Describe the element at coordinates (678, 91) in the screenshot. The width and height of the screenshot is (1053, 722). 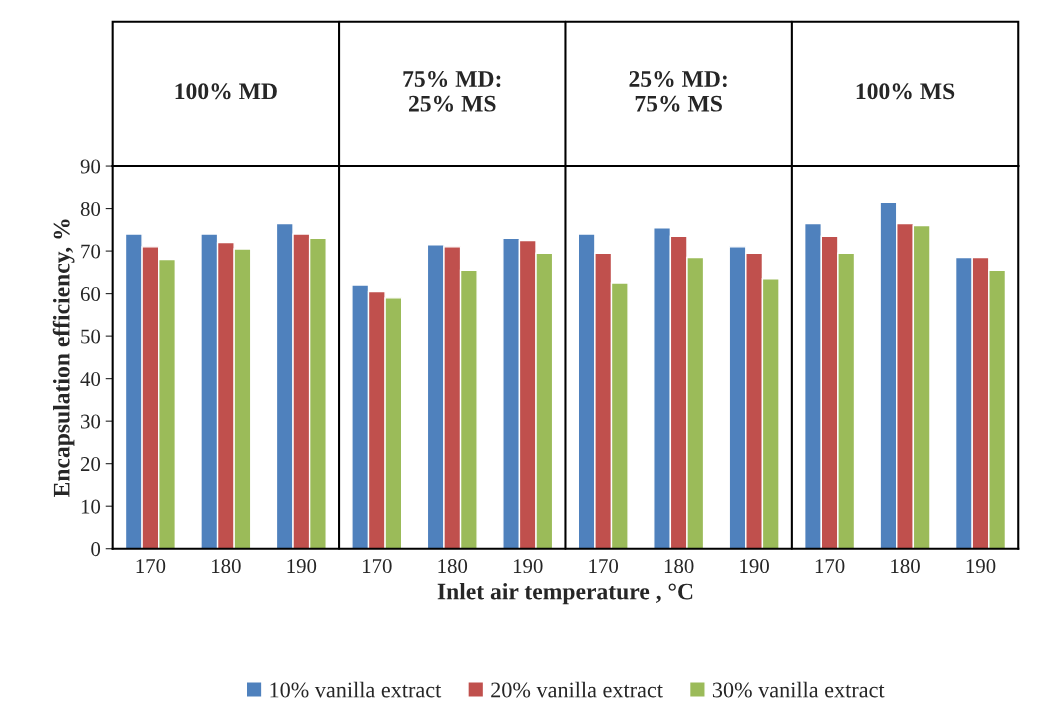
I see `text: 25% MD: 75% MS` at that location.